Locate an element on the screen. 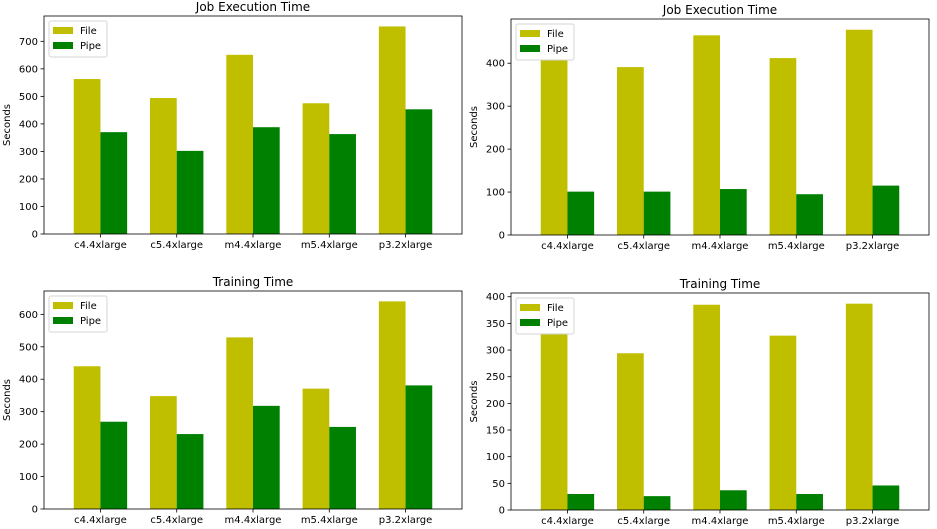 The width and height of the screenshot is (937, 529). y-tick-label: 250 is located at coordinates (495, 377).